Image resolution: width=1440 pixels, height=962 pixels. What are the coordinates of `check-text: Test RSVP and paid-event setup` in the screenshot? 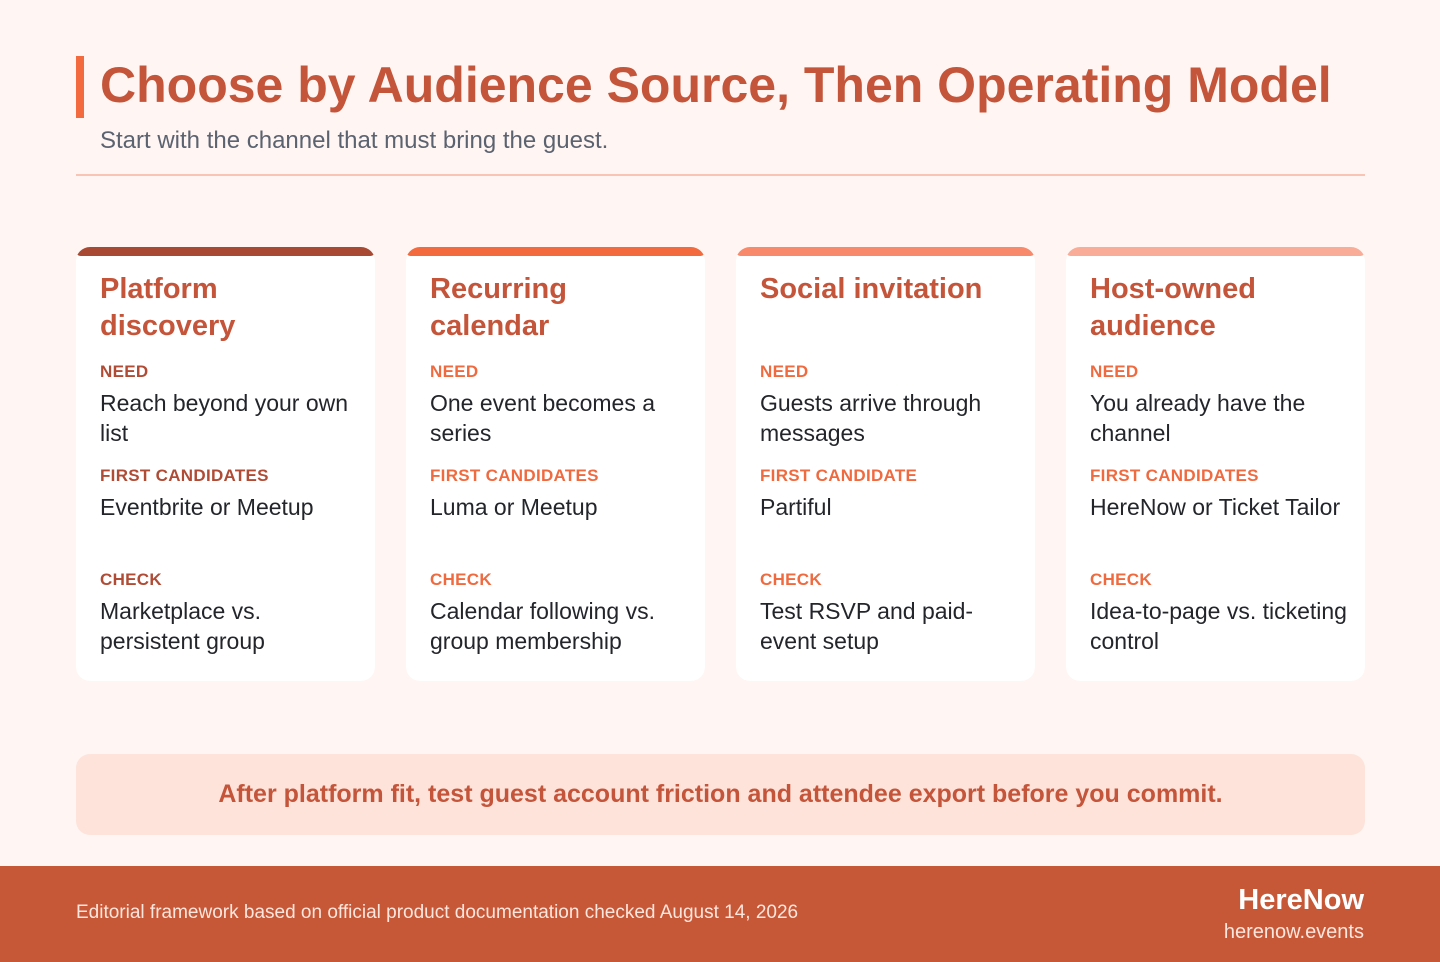 It's located at (867, 626).